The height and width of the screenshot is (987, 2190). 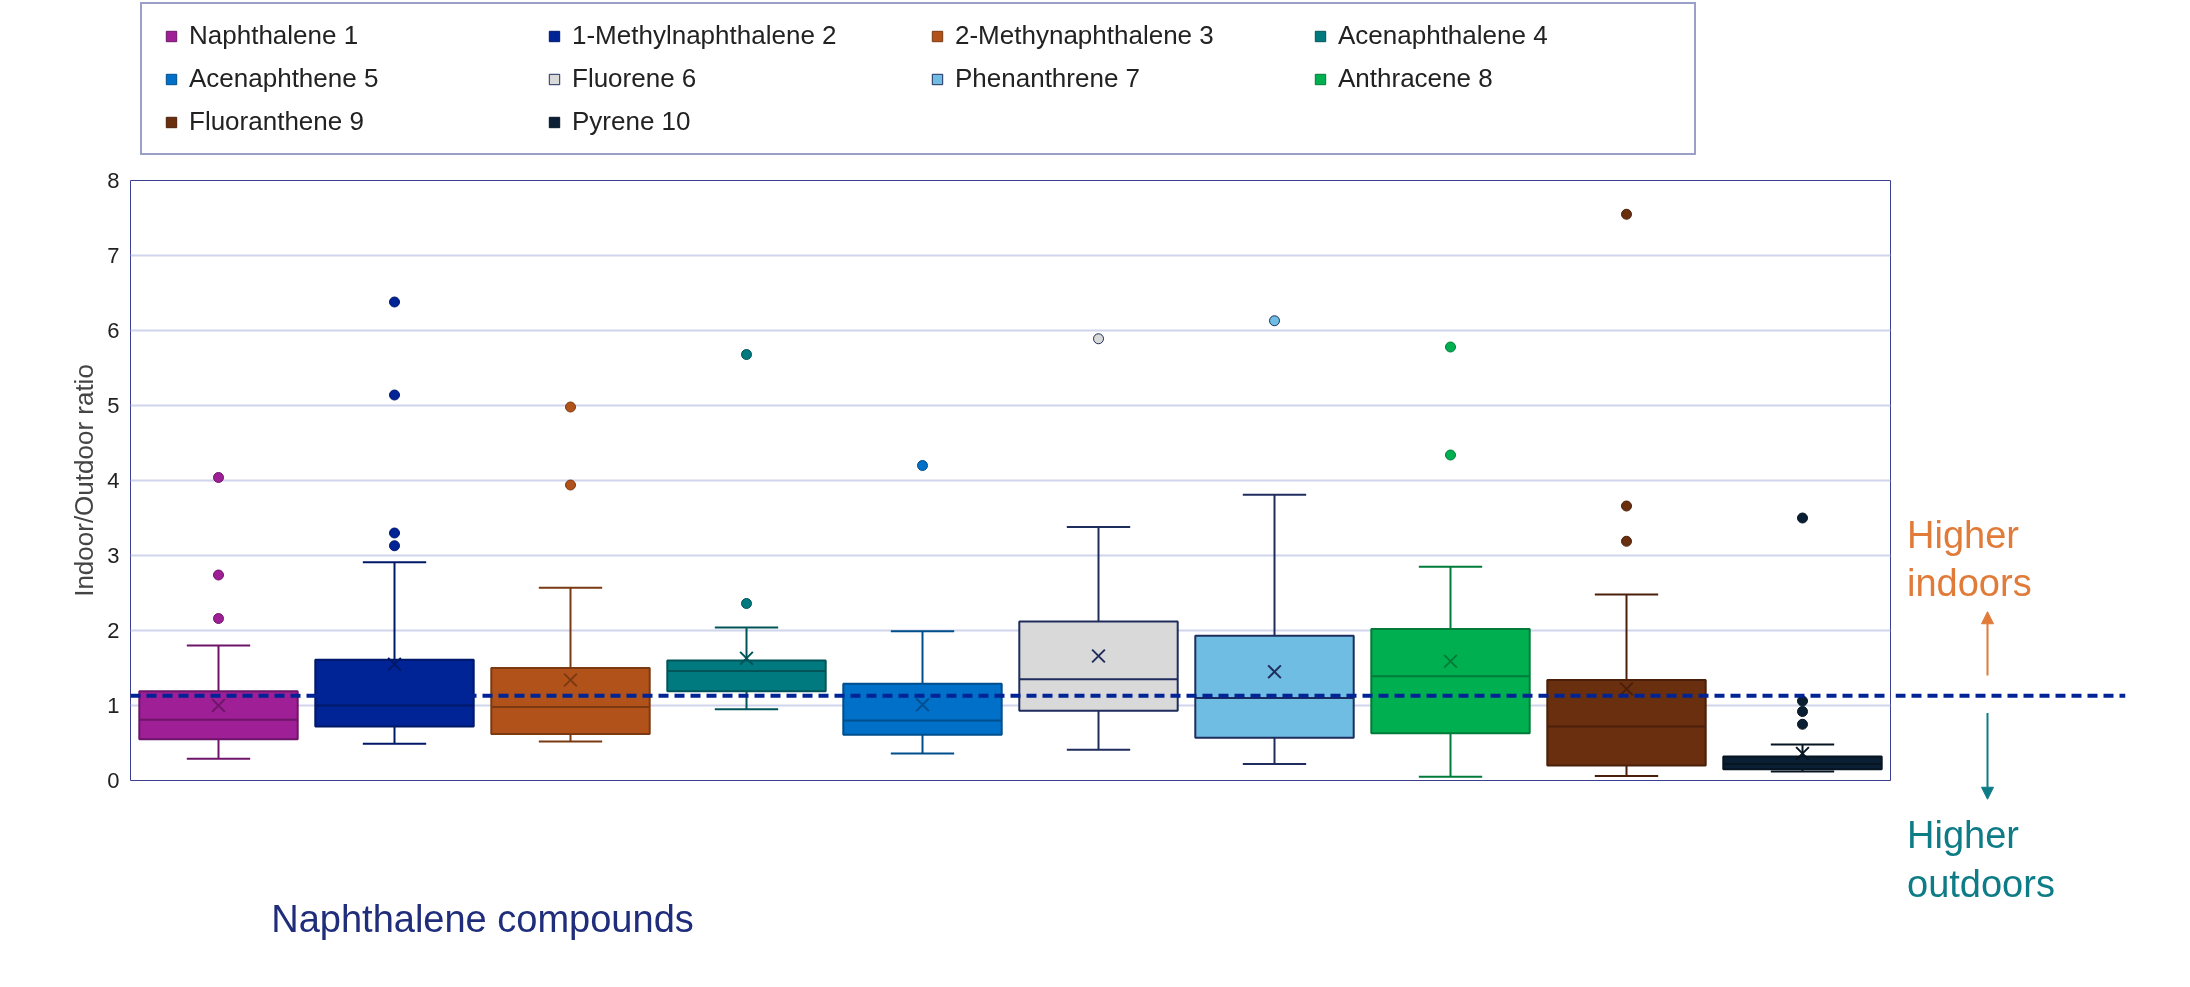 What do you see at coordinates (84, 480) in the screenshot?
I see `y-axis-title: Indoor/Outdoor ratio` at bounding box center [84, 480].